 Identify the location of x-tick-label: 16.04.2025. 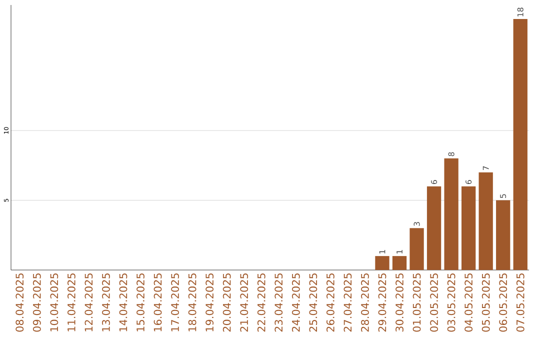
(158, 302).